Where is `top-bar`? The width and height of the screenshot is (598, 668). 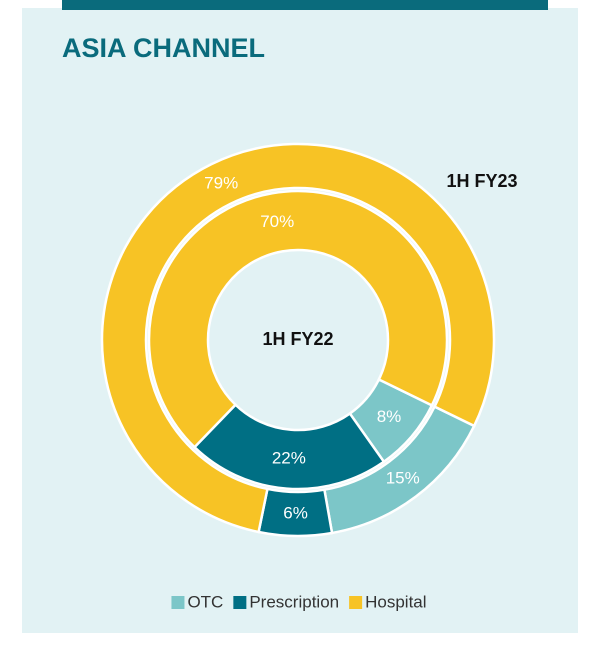
top-bar is located at coordinates (305, 5).